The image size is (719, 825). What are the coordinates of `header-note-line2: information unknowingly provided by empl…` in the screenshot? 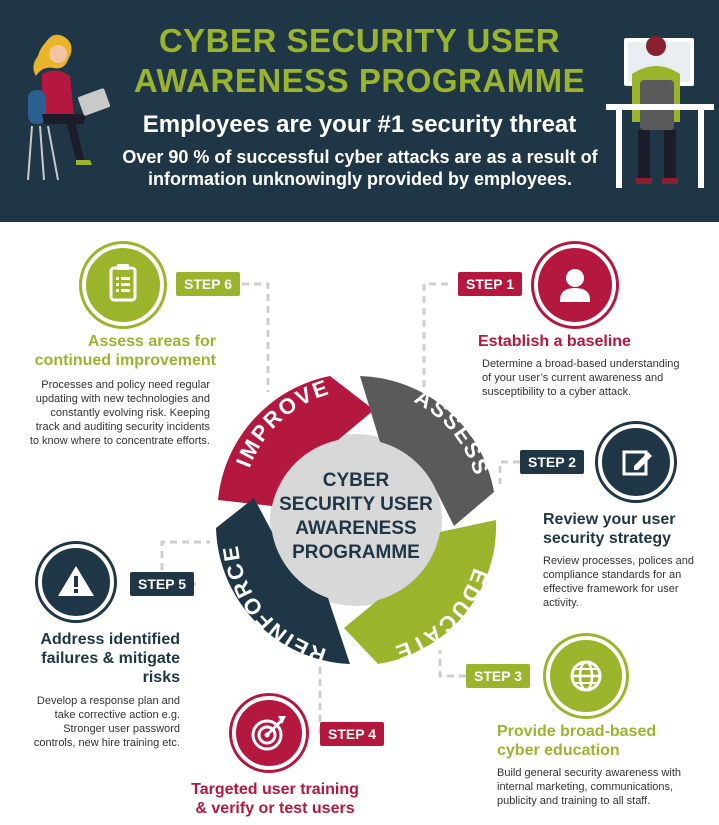 It's located at (360, 179).